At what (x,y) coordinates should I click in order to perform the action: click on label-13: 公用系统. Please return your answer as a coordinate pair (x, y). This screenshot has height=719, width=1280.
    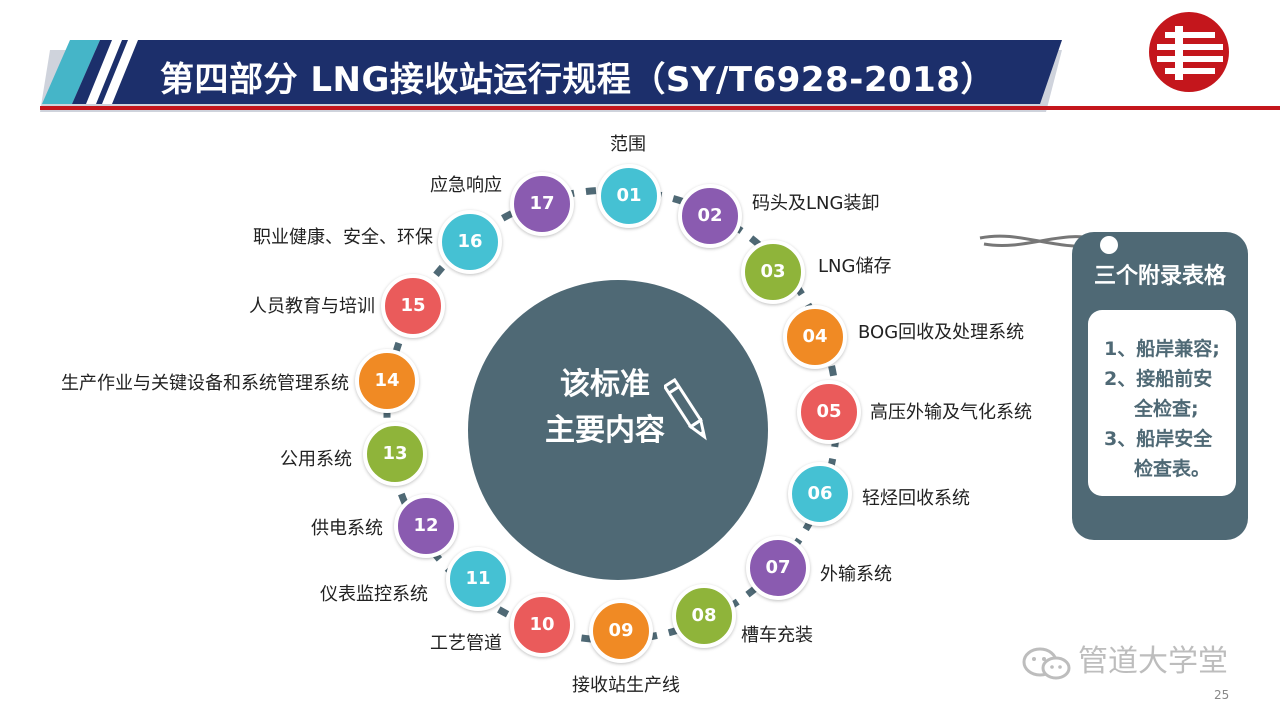
    Looking at the image, I should click on (316, 459).